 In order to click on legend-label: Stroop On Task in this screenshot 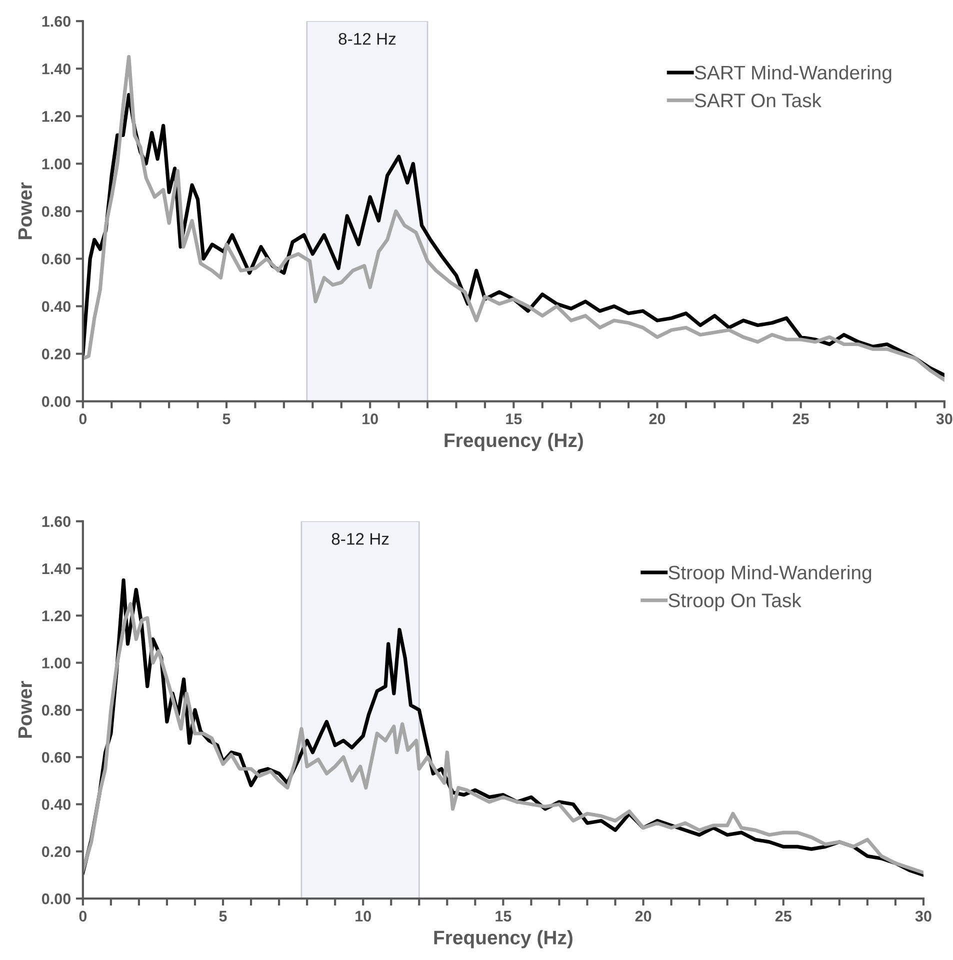, I will do `click(735, 602)`.